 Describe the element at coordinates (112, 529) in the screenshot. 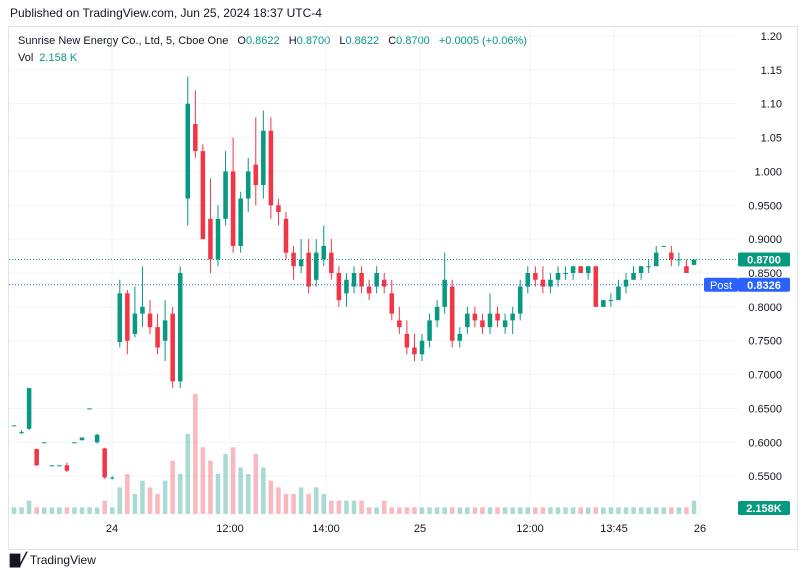

I see `x-tick-label: 24` at that location.